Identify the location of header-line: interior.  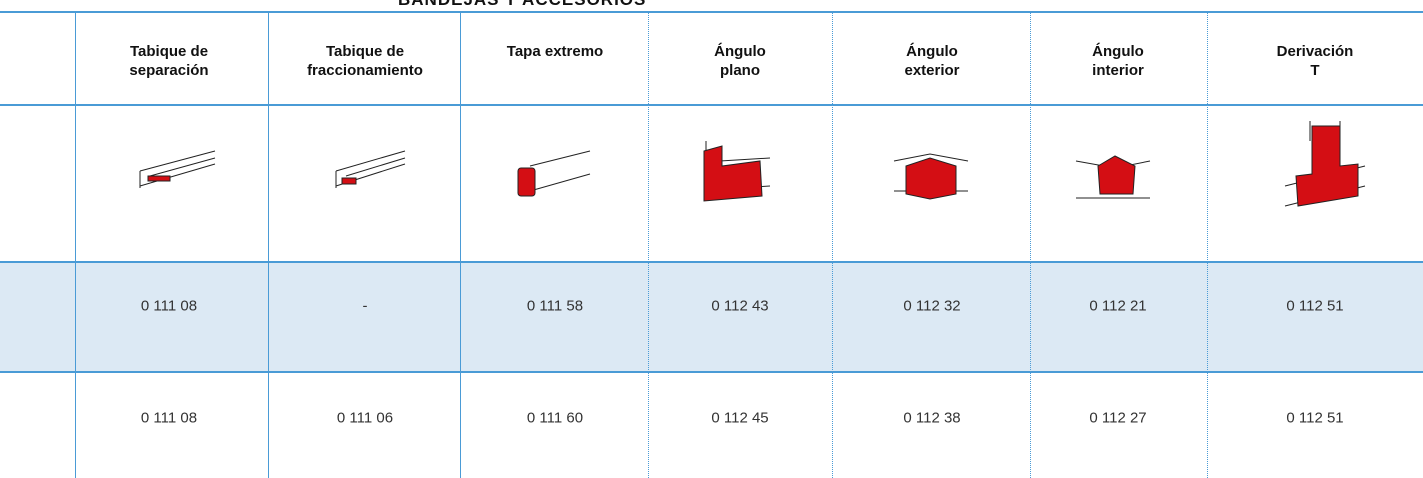
(1118, 70).